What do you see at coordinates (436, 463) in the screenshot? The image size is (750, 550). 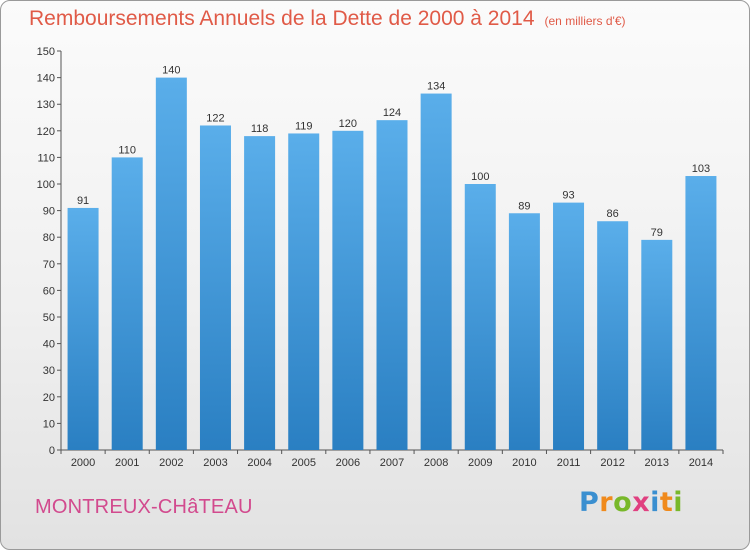 I see `x-tick-label-2008: 2008` at bounding box center [436, 463].